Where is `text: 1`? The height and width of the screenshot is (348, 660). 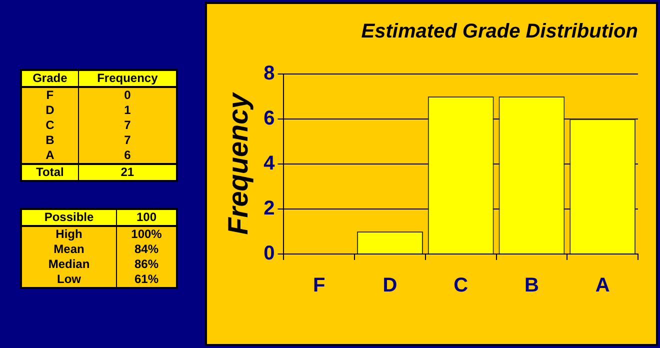
text: 1 is located at coordinates (127, 110).